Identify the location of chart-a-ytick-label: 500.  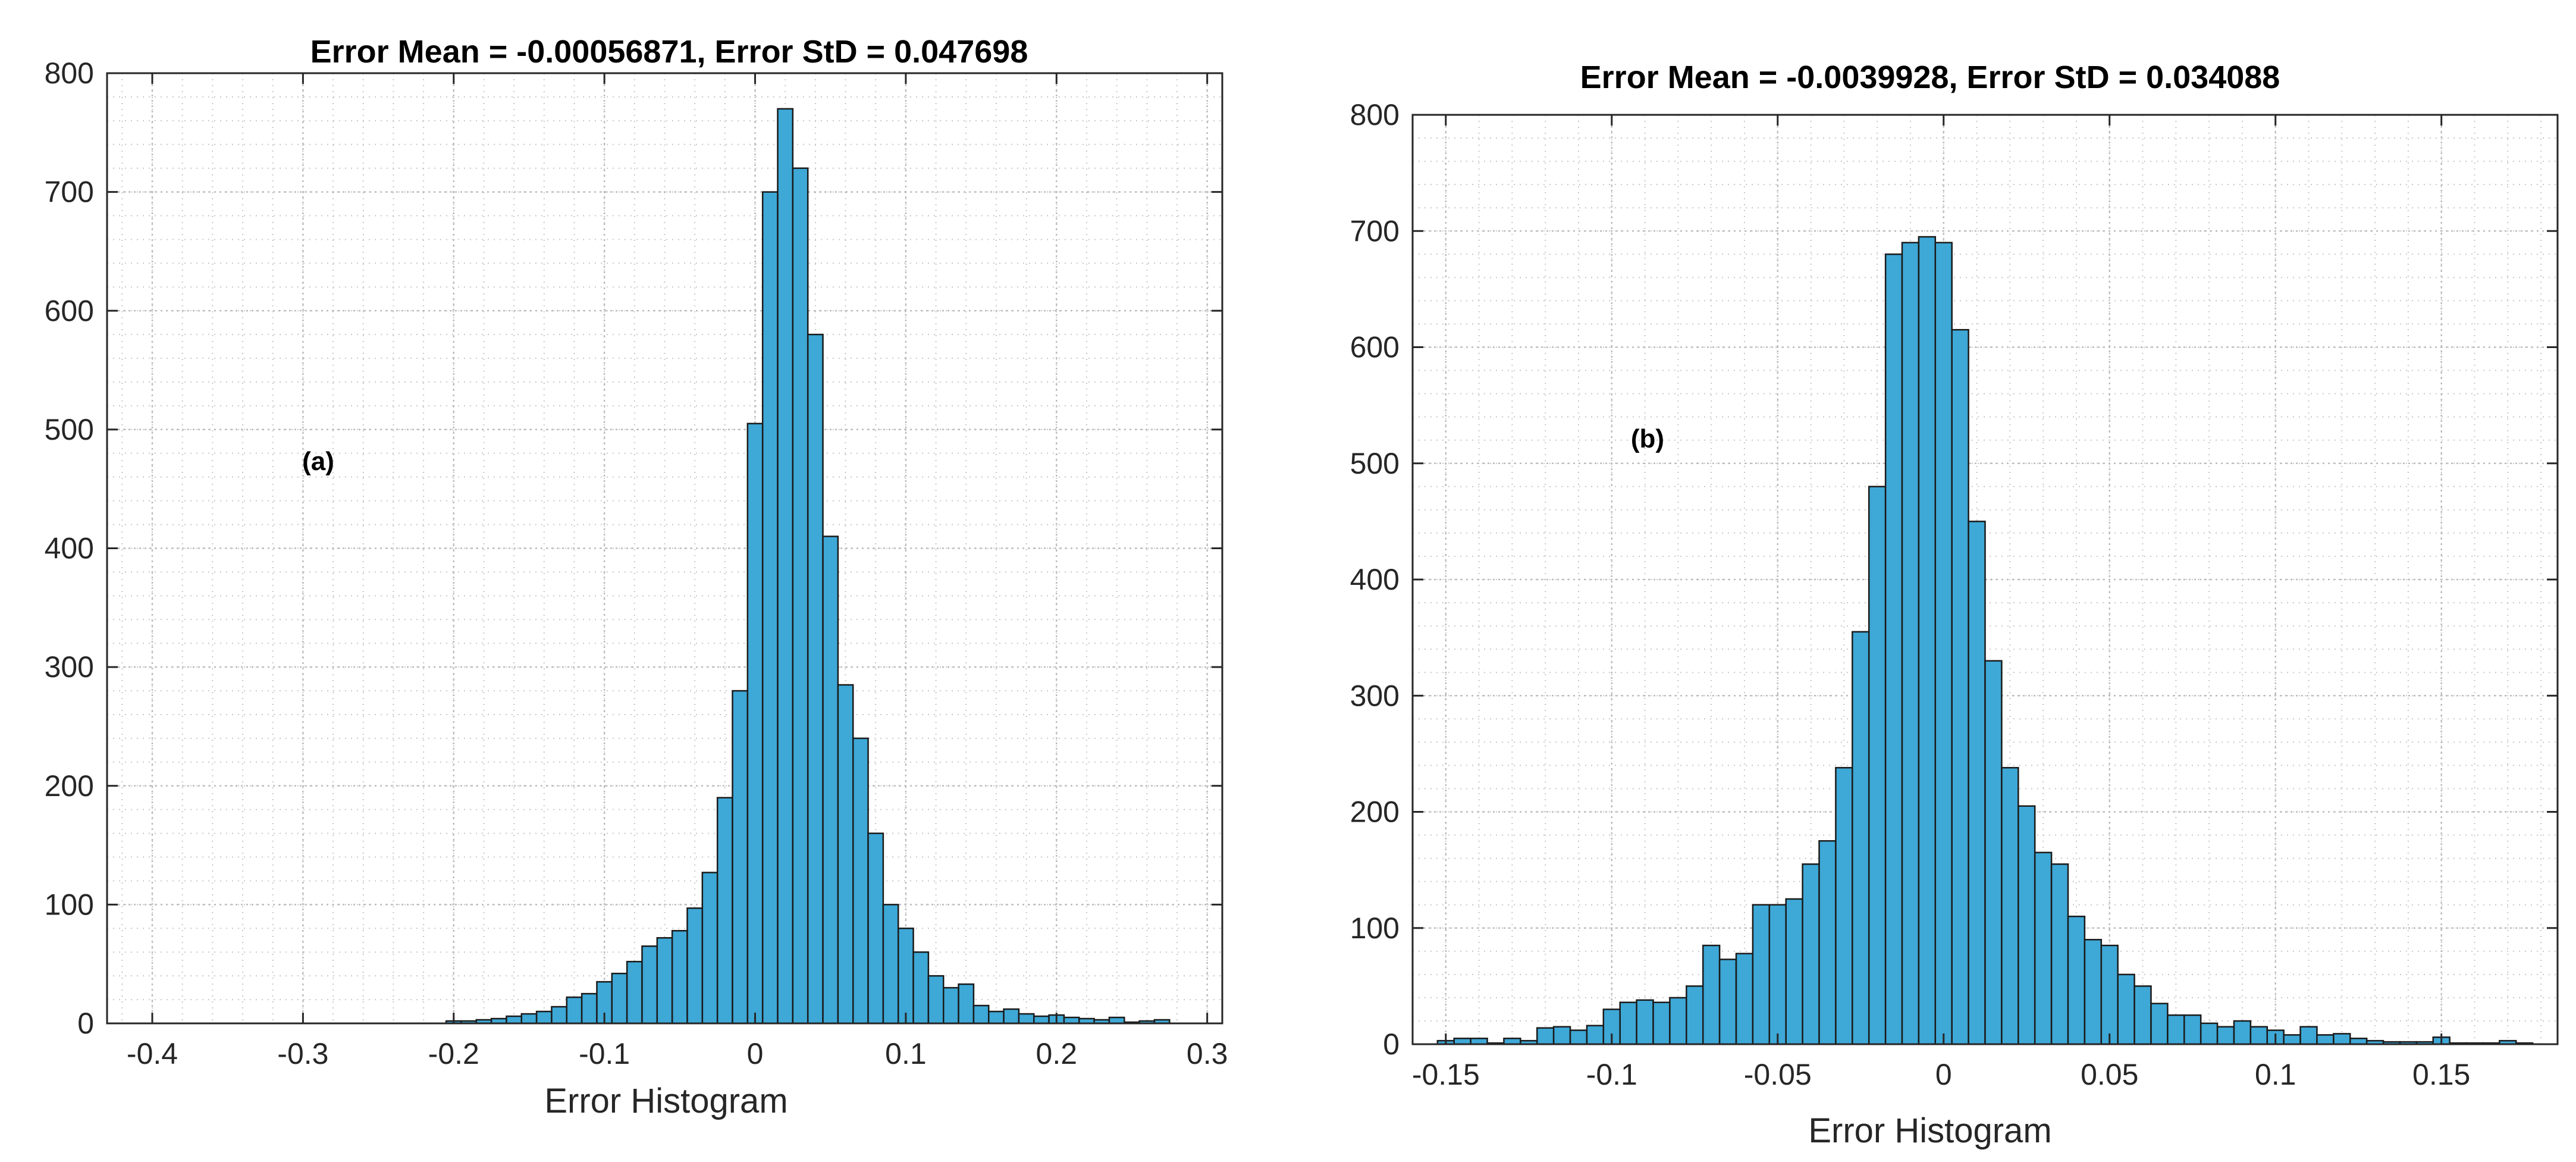
(69, 429).